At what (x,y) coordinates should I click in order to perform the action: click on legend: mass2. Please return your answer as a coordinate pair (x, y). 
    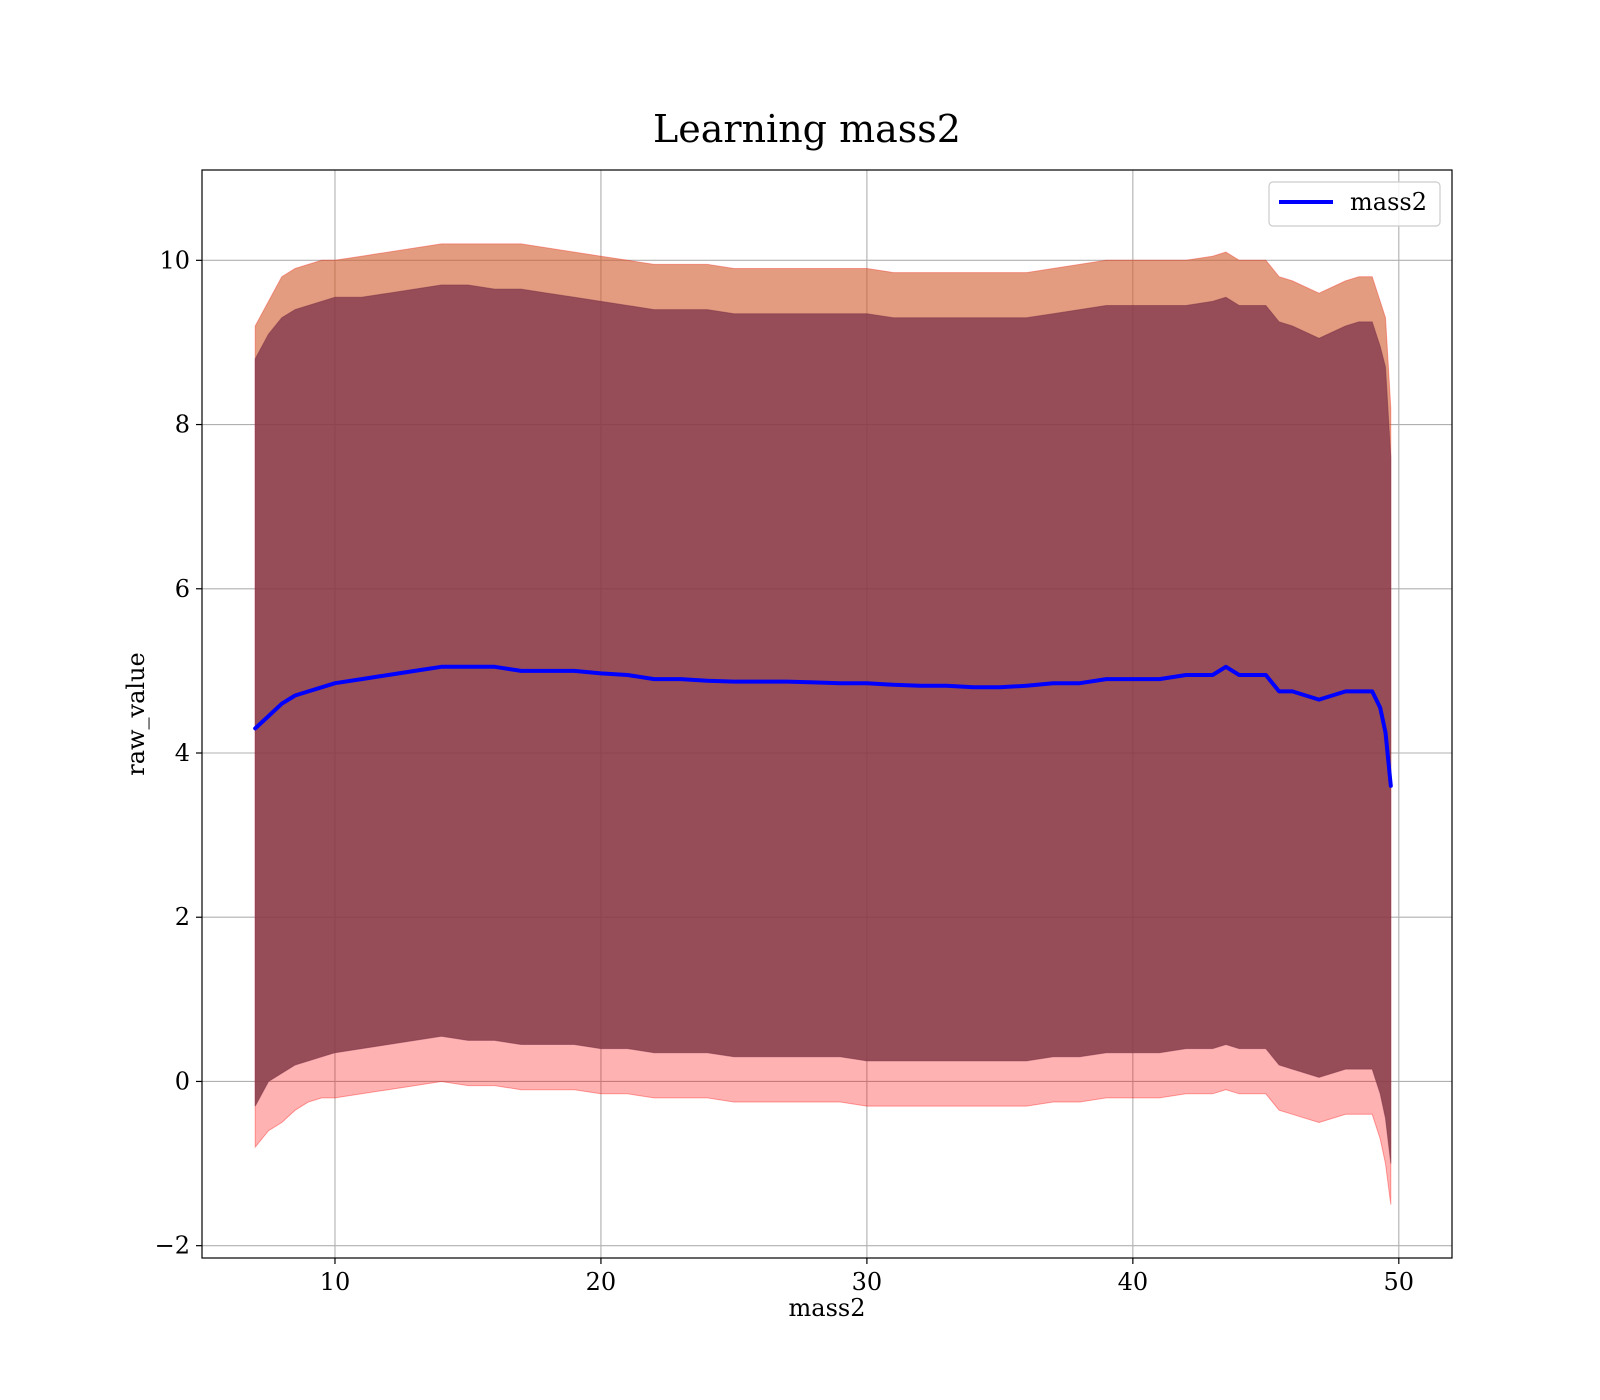
    Looking at the image, I should click on (1354, 204).